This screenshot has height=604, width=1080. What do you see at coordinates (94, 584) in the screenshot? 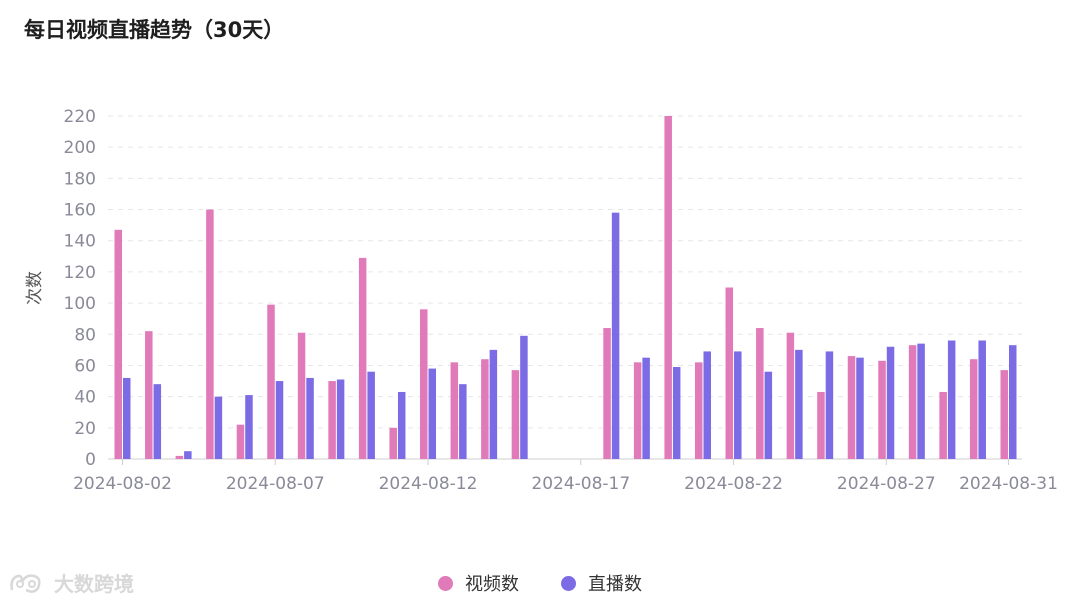
I see `watermark-text: 大数跨境` at bounding box center [94, 584].